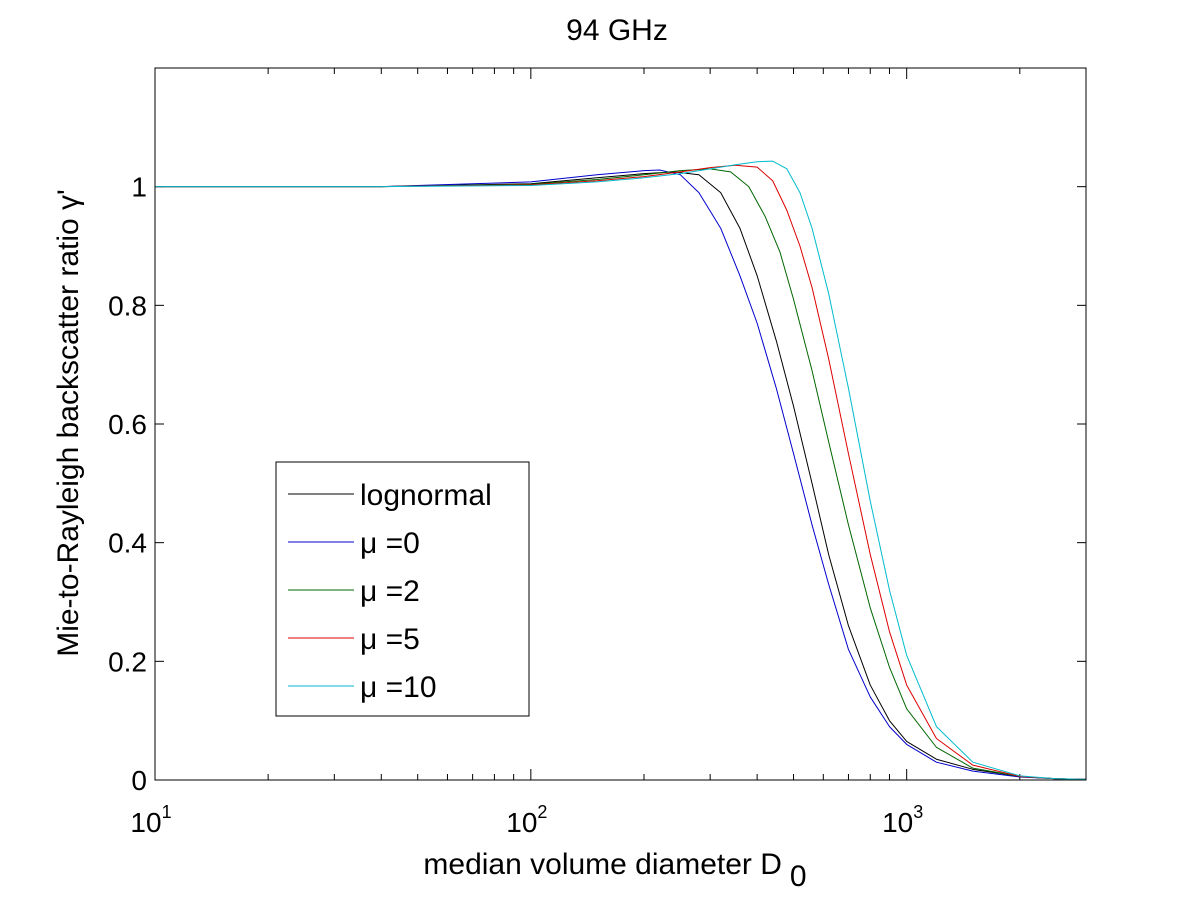 Image resolution: width=1200 pixels, height=900 pixels. Describe the element at coordinates (398, 687) in the screenshot. I see `legend-label: μ =10` at that location.